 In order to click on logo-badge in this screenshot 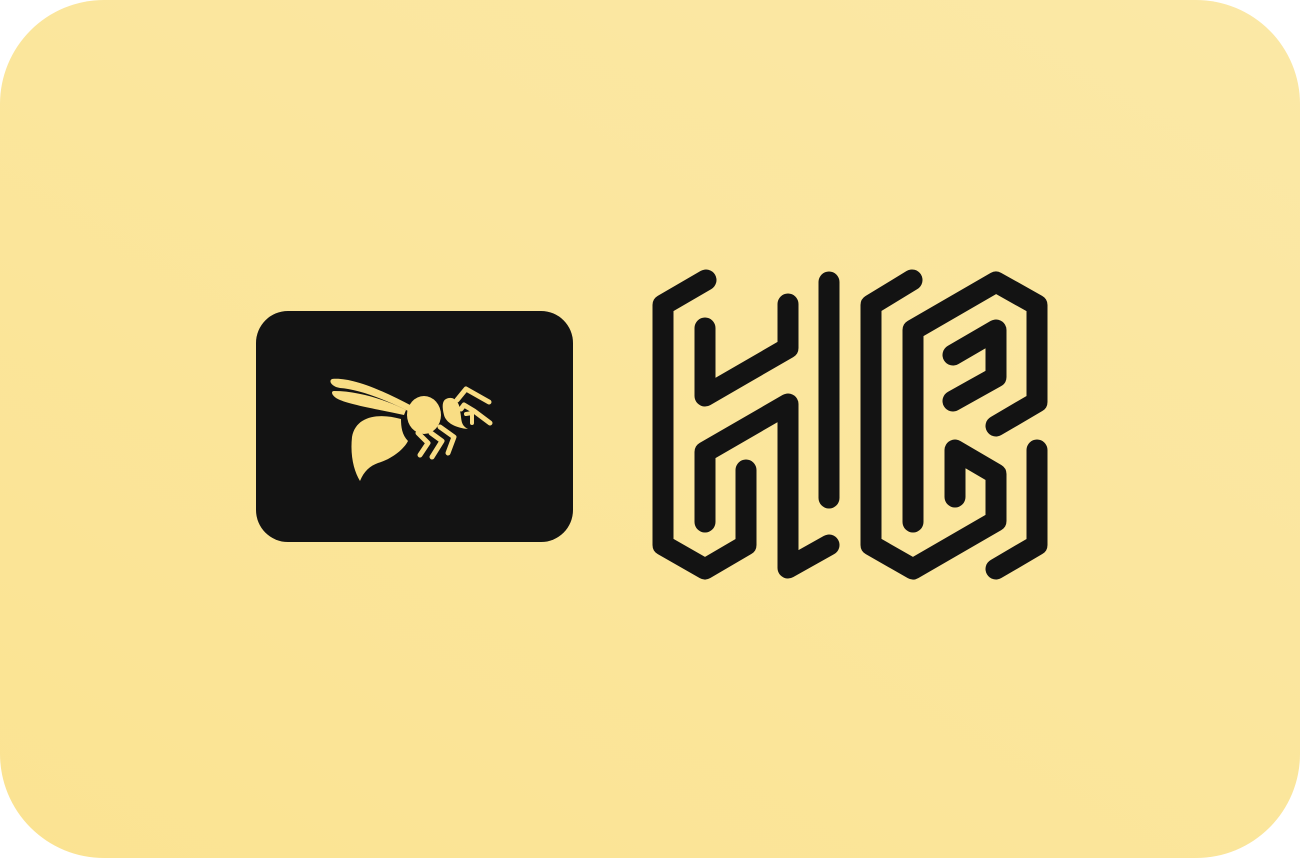, I will do `click(414, 426)`.